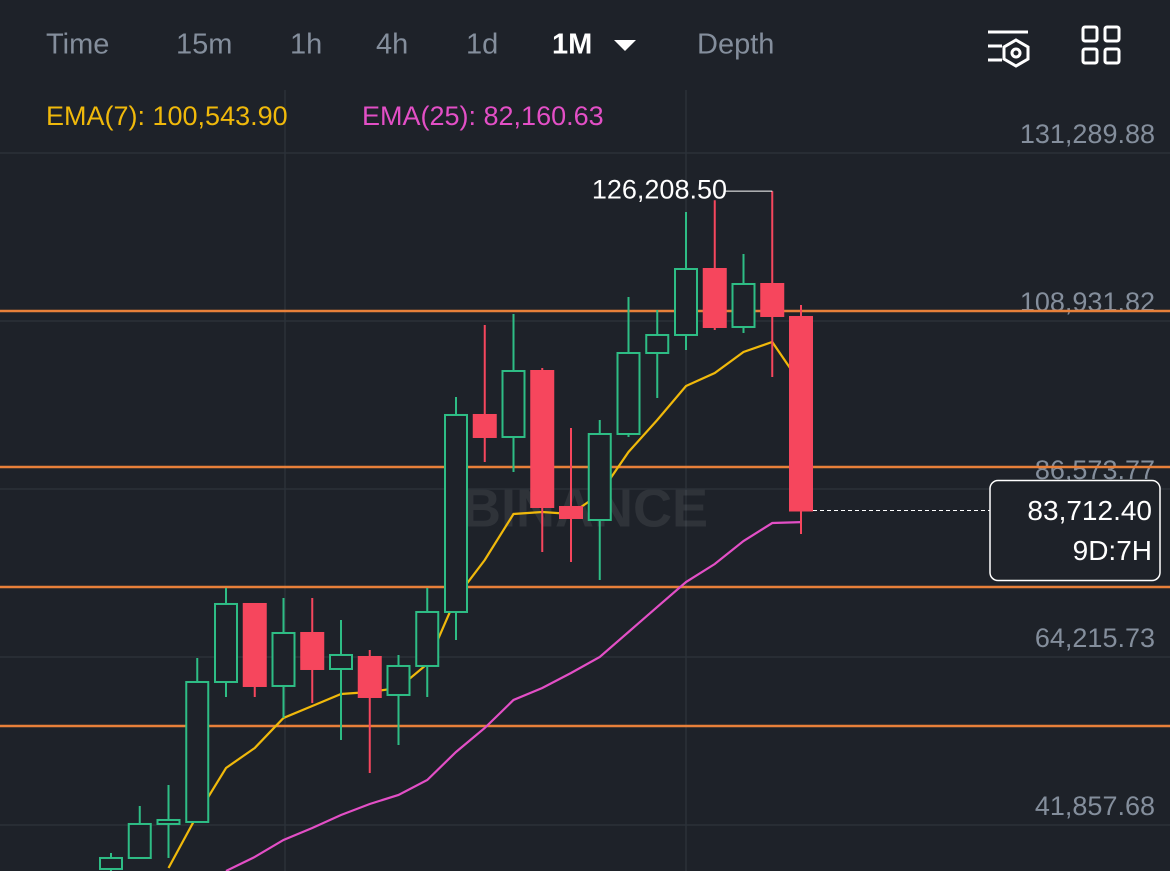 This screenshot has height=871, width=1170. I want to click on y-tick-label: 108,931.82, so click(1087, 302).